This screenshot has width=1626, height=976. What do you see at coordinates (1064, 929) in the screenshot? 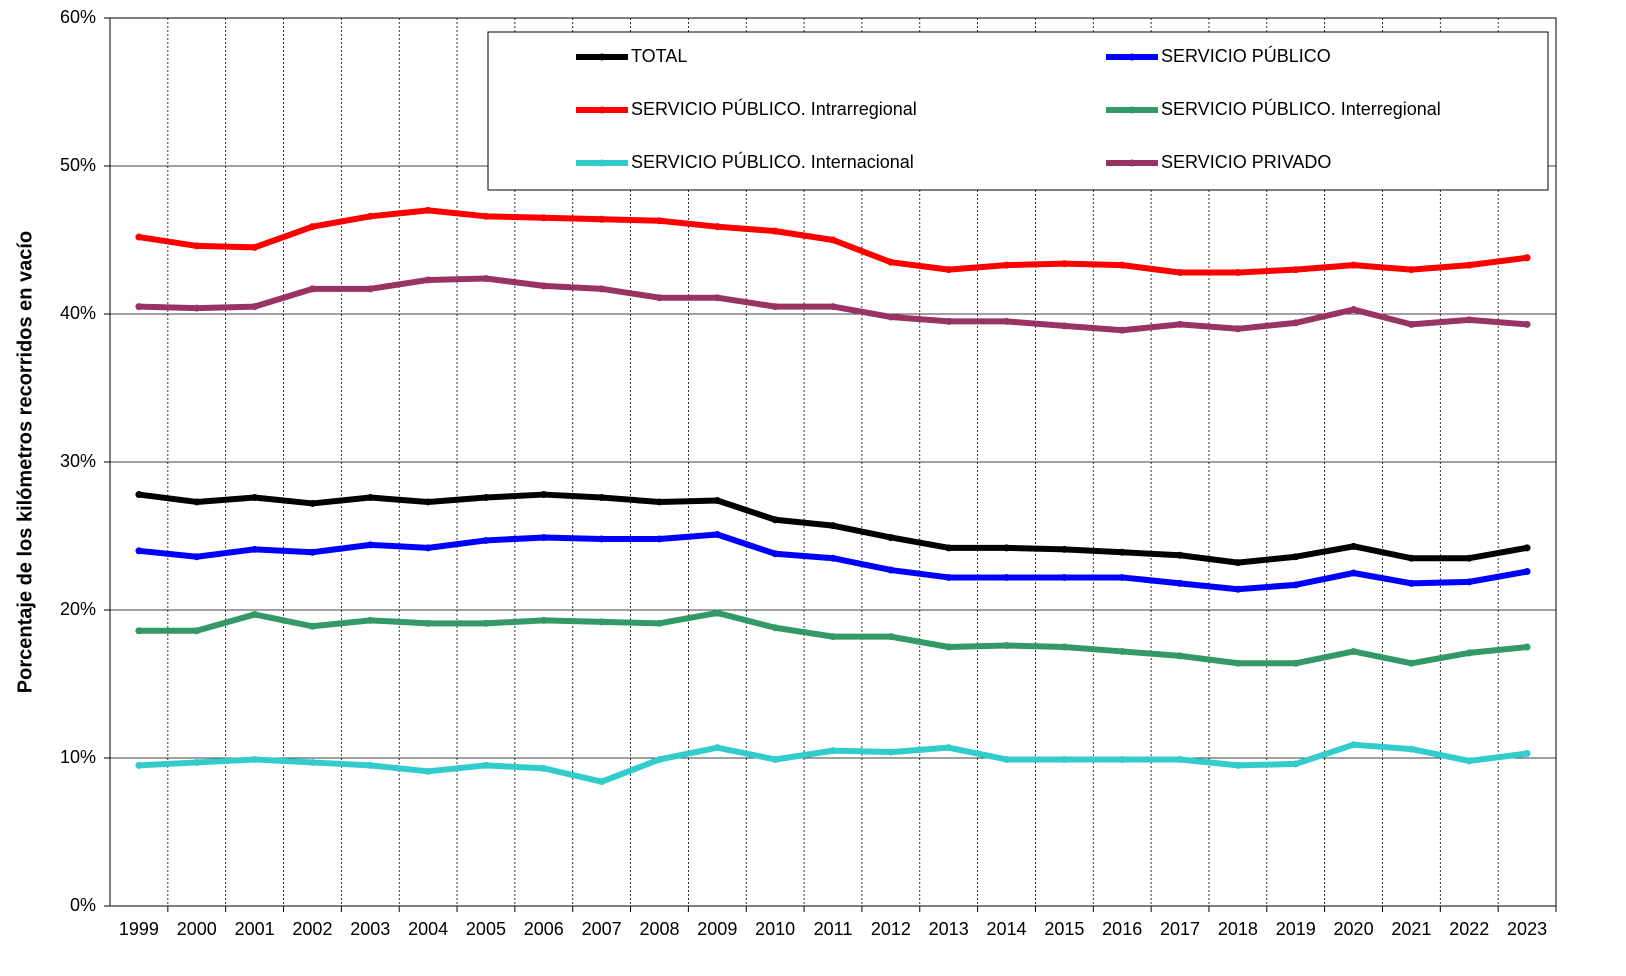
I see `x-tick-label: 2015` at bounding box center [1064, 929].